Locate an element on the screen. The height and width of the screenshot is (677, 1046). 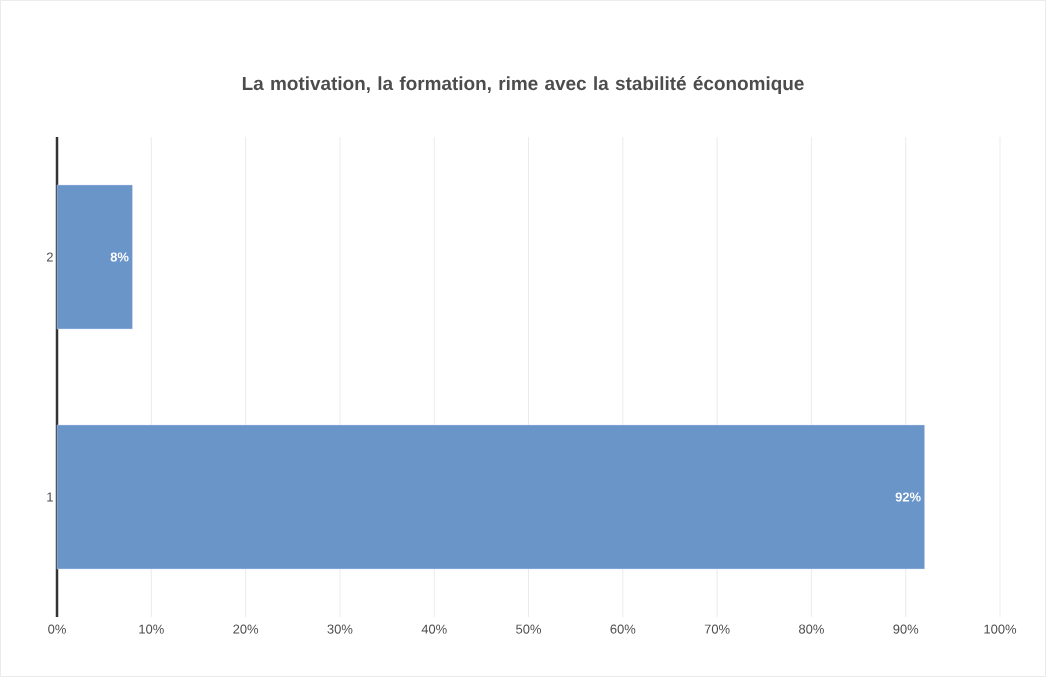
x-tick-label: 20% is located at coordinates (246, 629).